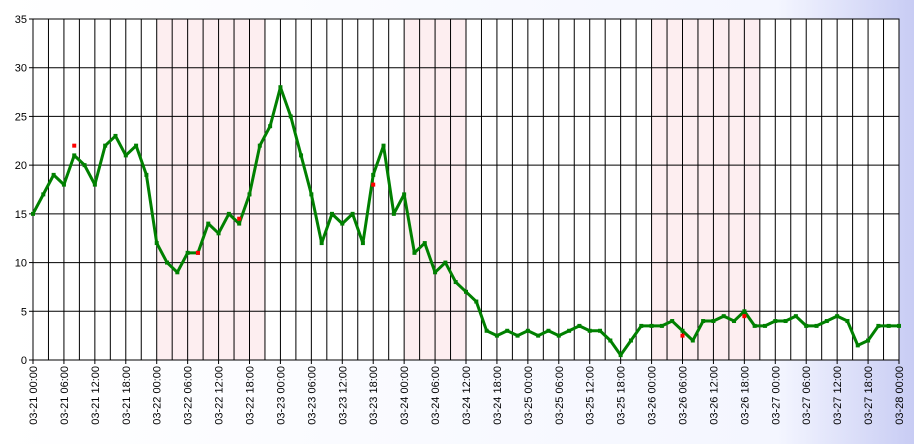  I want to click on x-tick-label: 03-25 18:00, so click(622, 395).